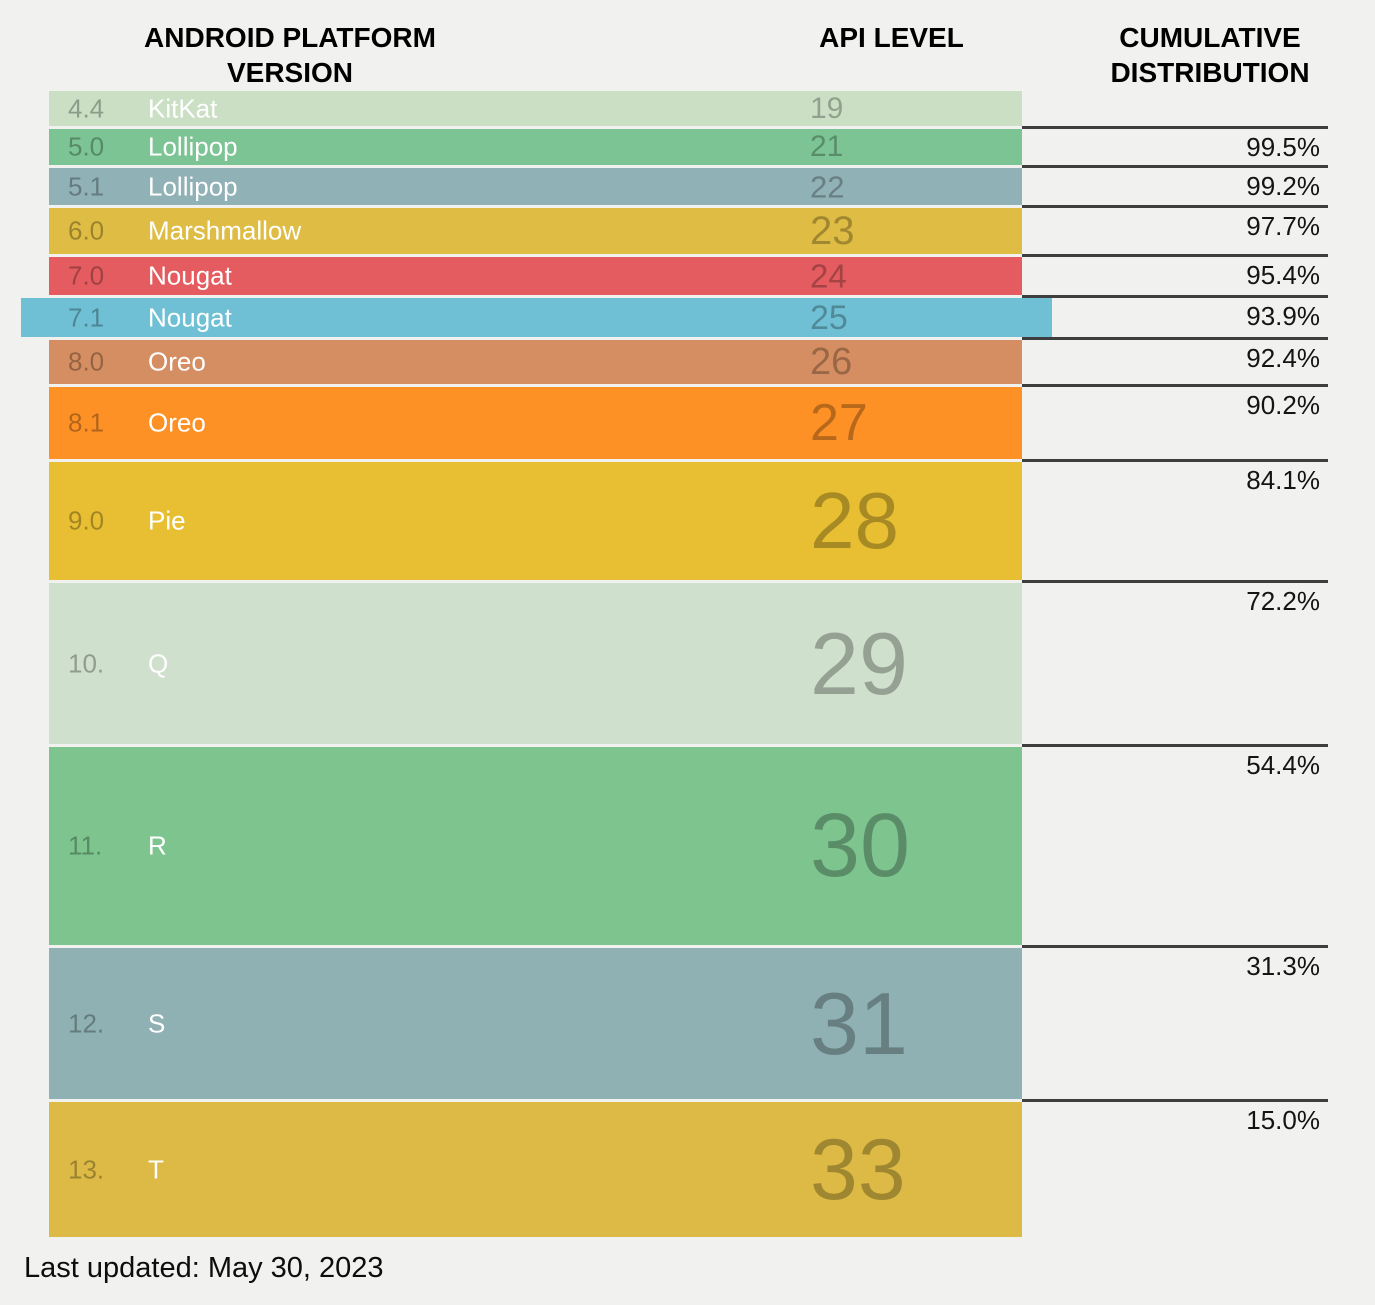  Describe the element at coordinates (86, 663) in the screenshot. I see `platform-version-label: 10.` at that location.